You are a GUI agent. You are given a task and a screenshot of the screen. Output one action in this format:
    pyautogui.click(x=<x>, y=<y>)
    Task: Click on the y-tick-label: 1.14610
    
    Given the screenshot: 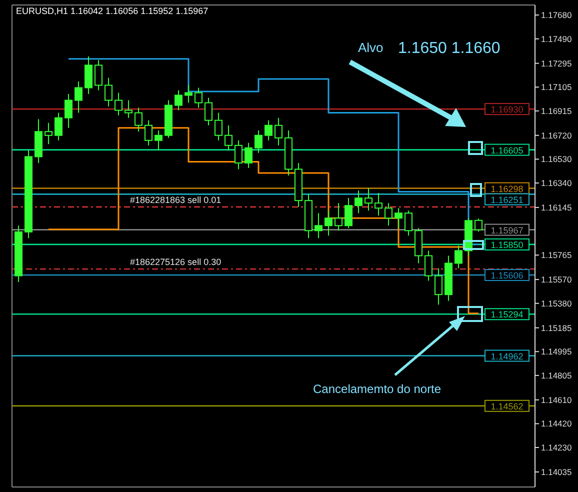 What is the action you would take?
    pyautogui.click(x=556, y=399)
    